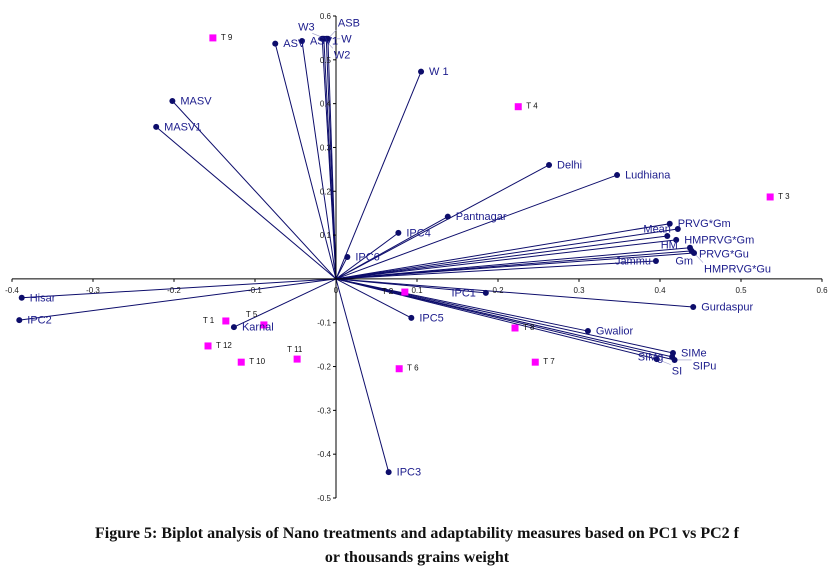  Describe the element at coordinates (417, 557) in the screenshot. I see `figure-caption-line-2: or thousands grains weight` at that location.